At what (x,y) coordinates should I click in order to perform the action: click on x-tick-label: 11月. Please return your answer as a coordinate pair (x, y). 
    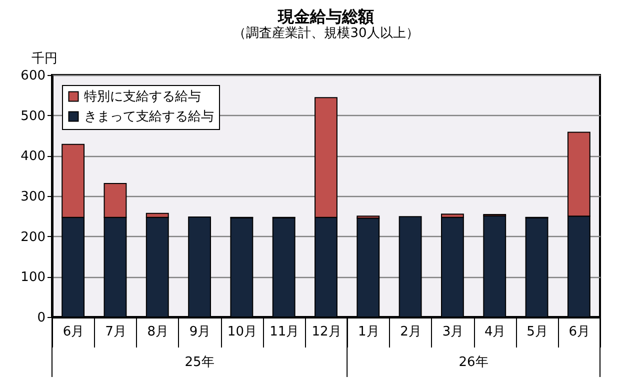
    Looking at the image, I should click on (285, 332).